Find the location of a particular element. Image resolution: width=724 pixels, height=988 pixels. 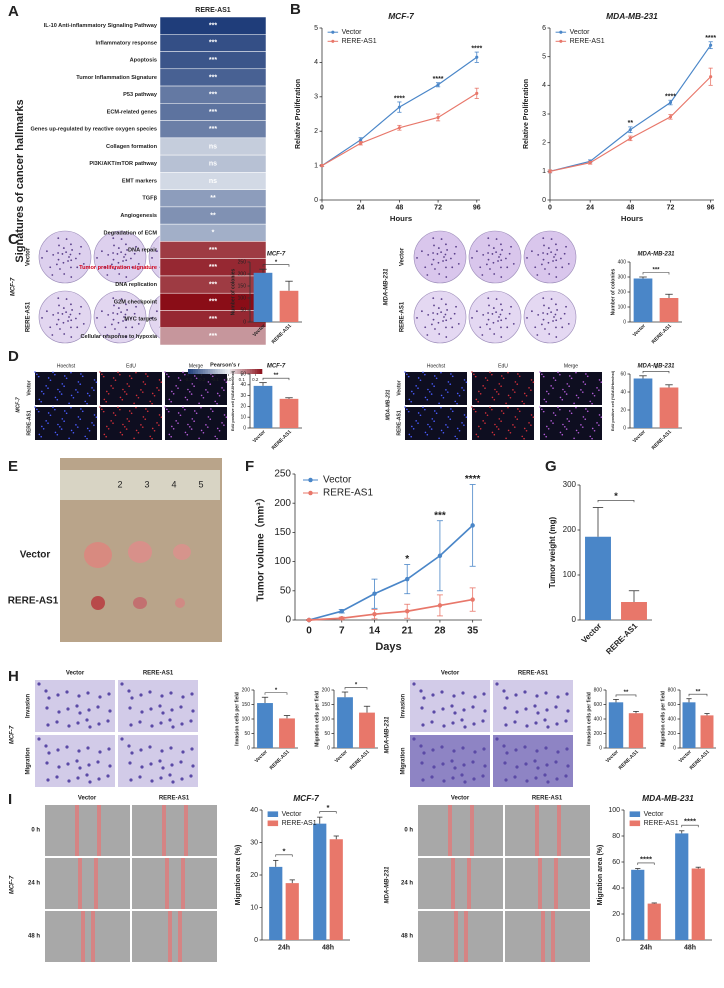

bar is located at coordinates (616, 725).